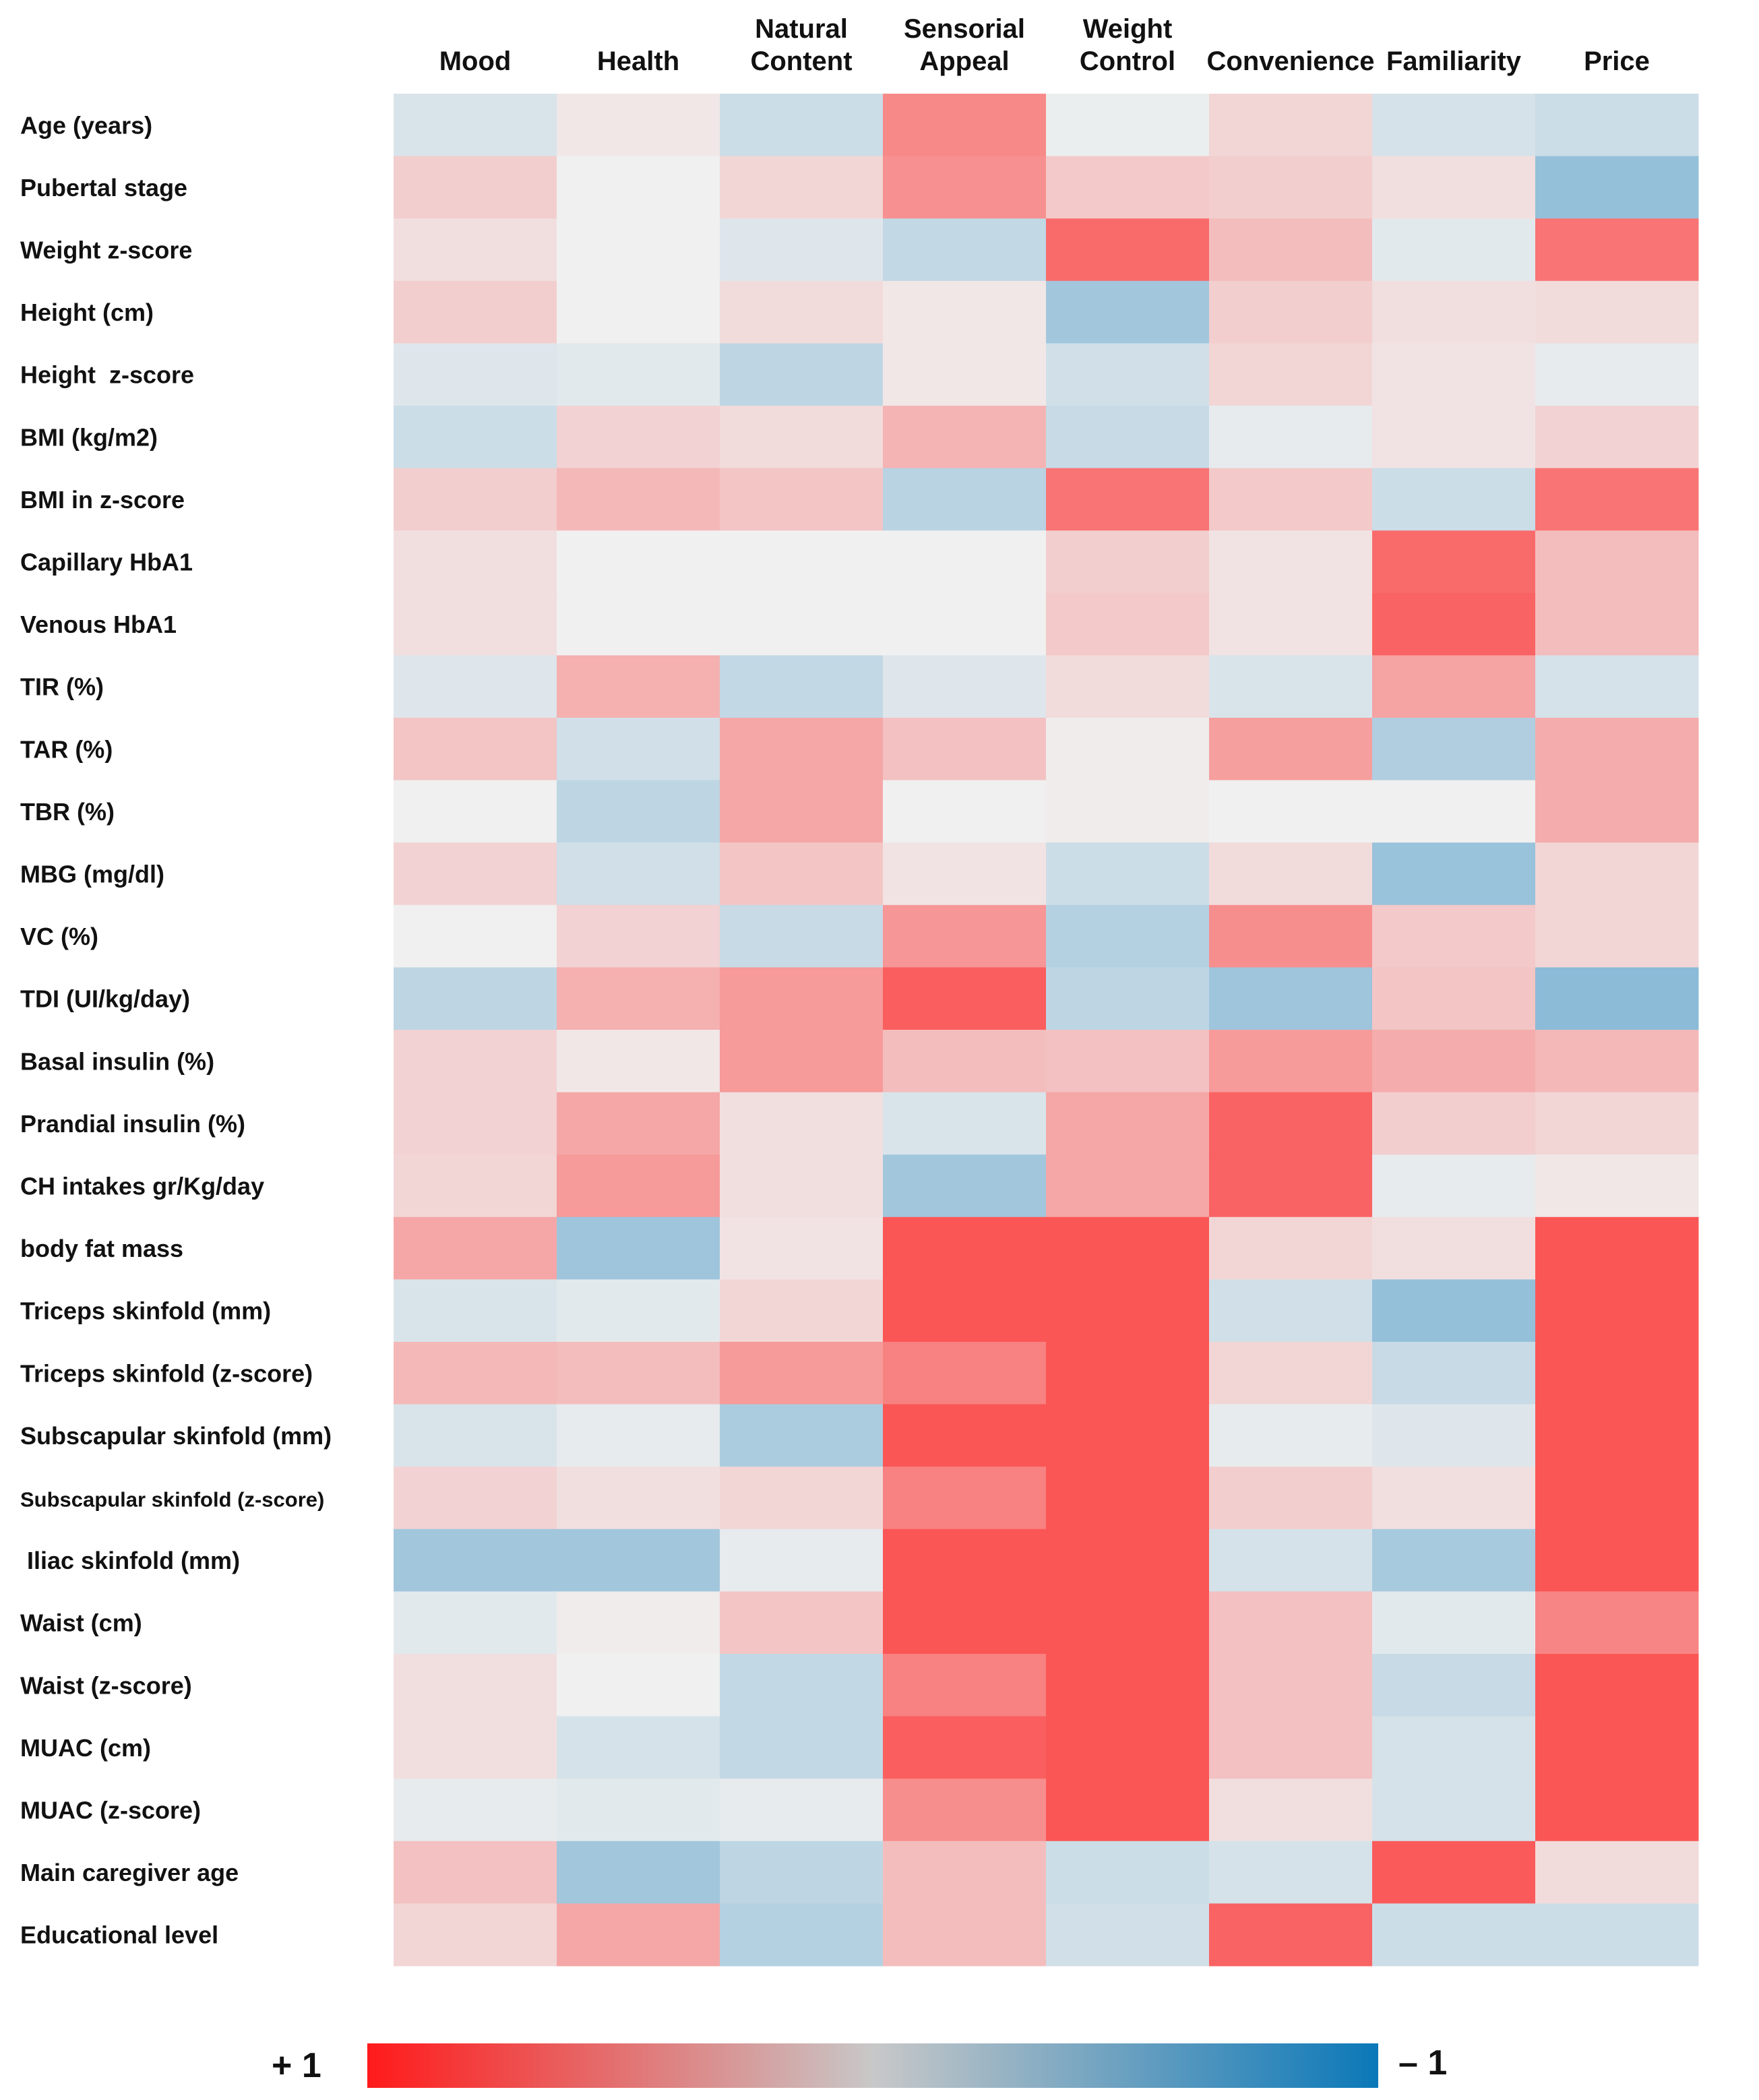 Image resolution: width=1759 pixels, height=2100 pixels. I want to click on row-label: Iliac skinfold (mm), so click(130, 1560).